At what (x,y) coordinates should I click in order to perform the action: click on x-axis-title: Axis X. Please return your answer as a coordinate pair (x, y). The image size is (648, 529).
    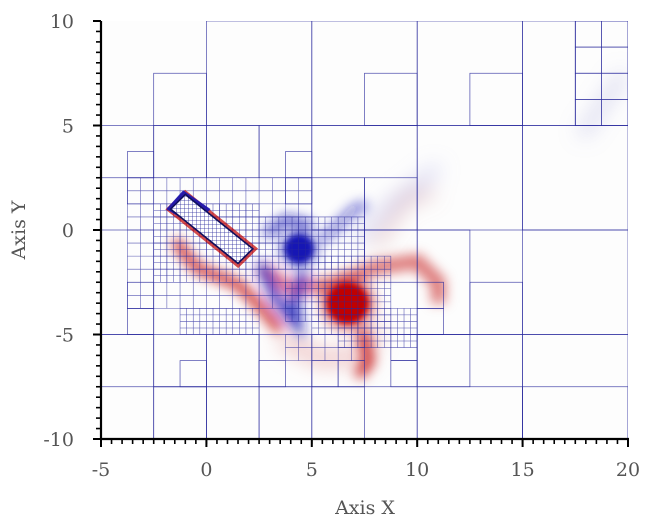
    Looking at the image, I should click on (364, 508).